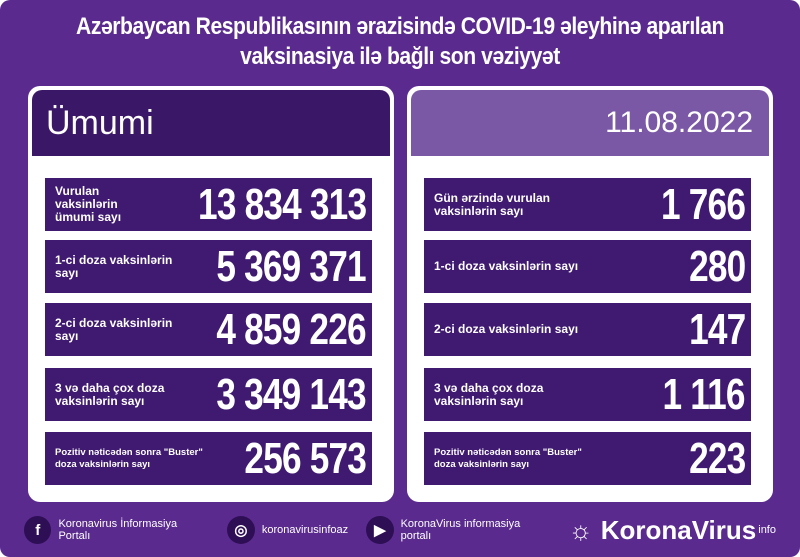  What do you see at coordinates (717, 458) in the screenshot?
I see `stat-value: 223` at bounding box center [717, 458].